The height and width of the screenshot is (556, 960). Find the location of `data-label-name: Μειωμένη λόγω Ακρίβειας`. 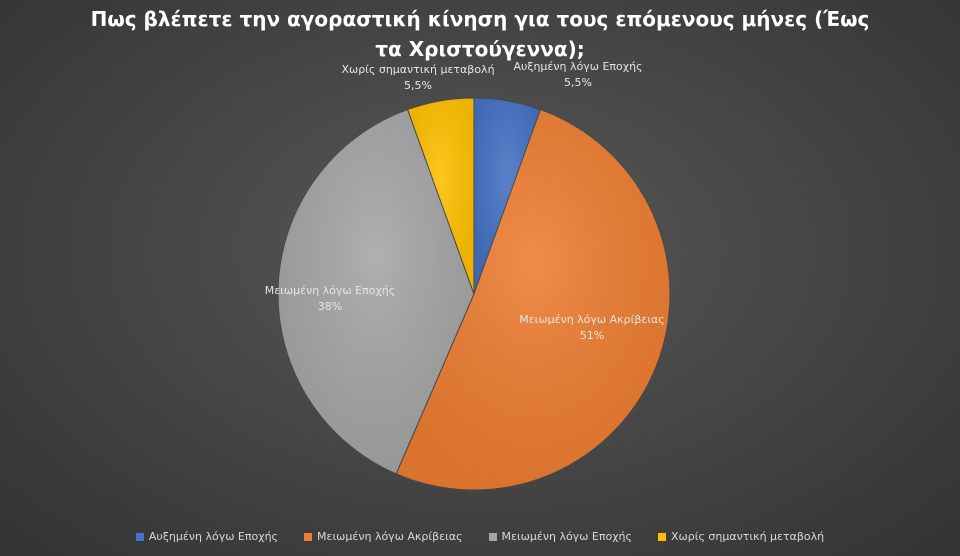

data-label-name: Μειωμένη λόγω Ακρίβειας is located at coordinates (592, 319).